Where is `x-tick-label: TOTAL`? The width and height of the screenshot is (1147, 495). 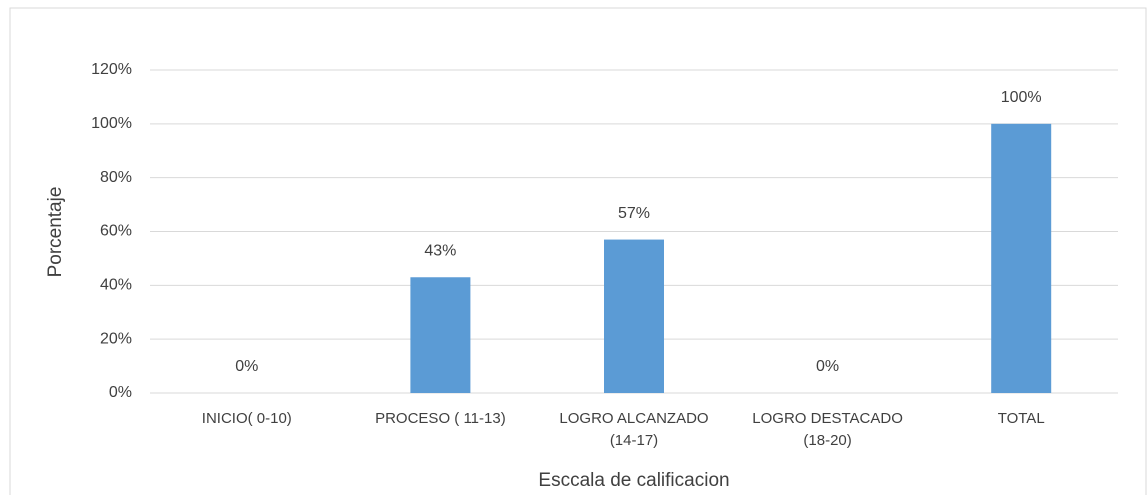
x-tick-label: TOTAL is located at coordinates (1021, 418).